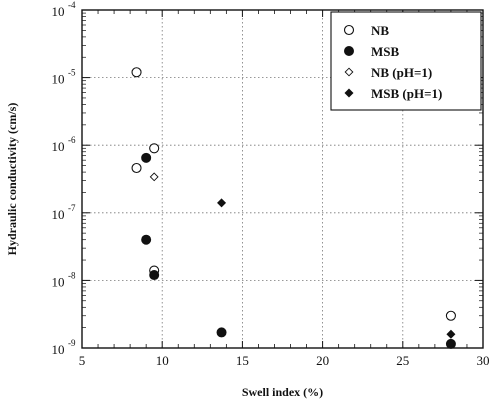  Describe the element at coordinates (72, 343) in the screenshot. I see `y-tick-exponent: -9` at that location.